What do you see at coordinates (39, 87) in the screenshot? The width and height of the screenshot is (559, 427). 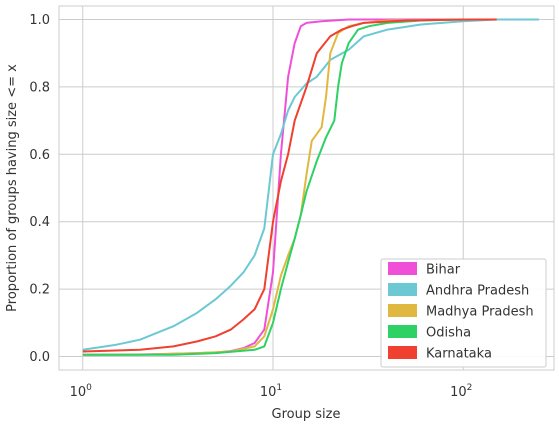 I see `y-tick-label: 0.8` at bounding box center [39, 87].